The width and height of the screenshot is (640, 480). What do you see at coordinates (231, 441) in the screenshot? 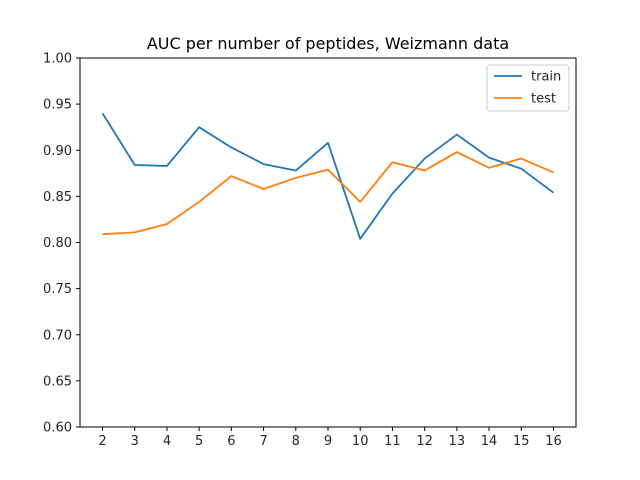
I see `x-tick-label: 6` at bounding box center [231, 441].